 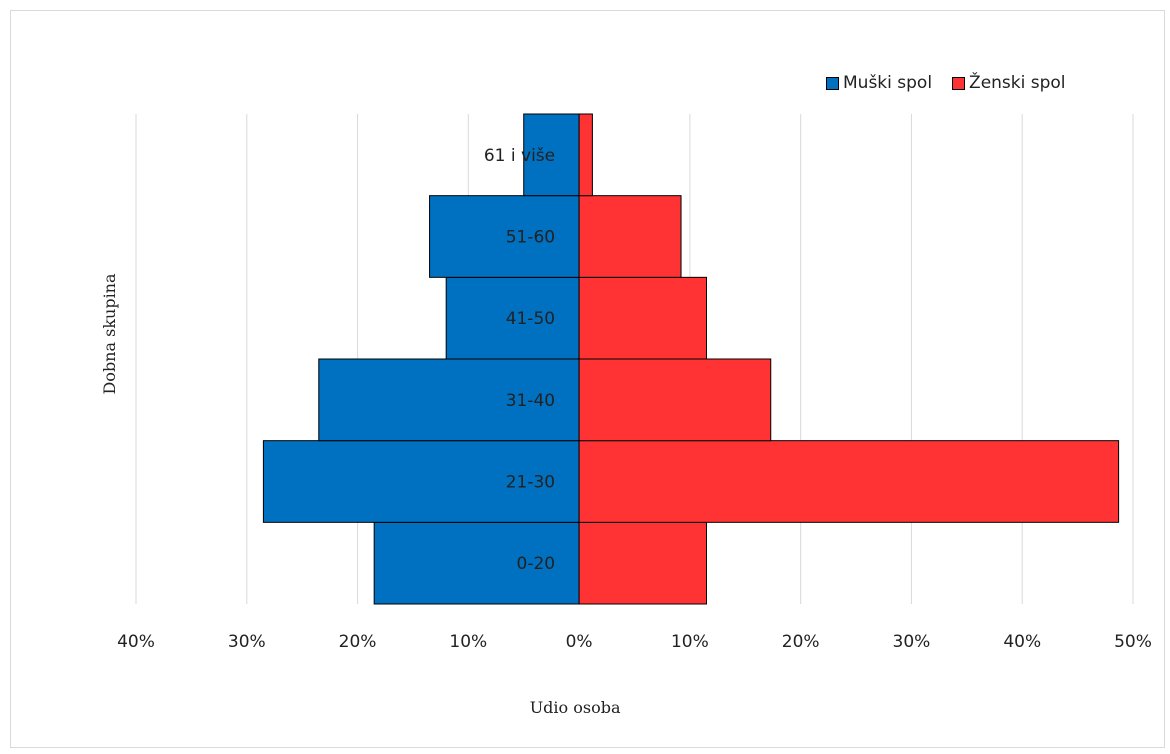 I want to click on category-label: 0-20, so click(x=536, y=564).